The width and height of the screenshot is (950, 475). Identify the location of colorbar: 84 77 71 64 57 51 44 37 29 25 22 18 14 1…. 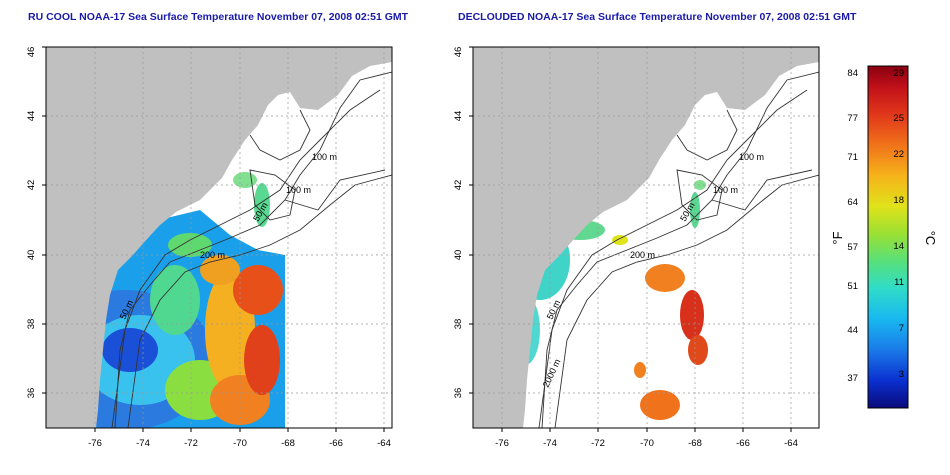
(884, 237).